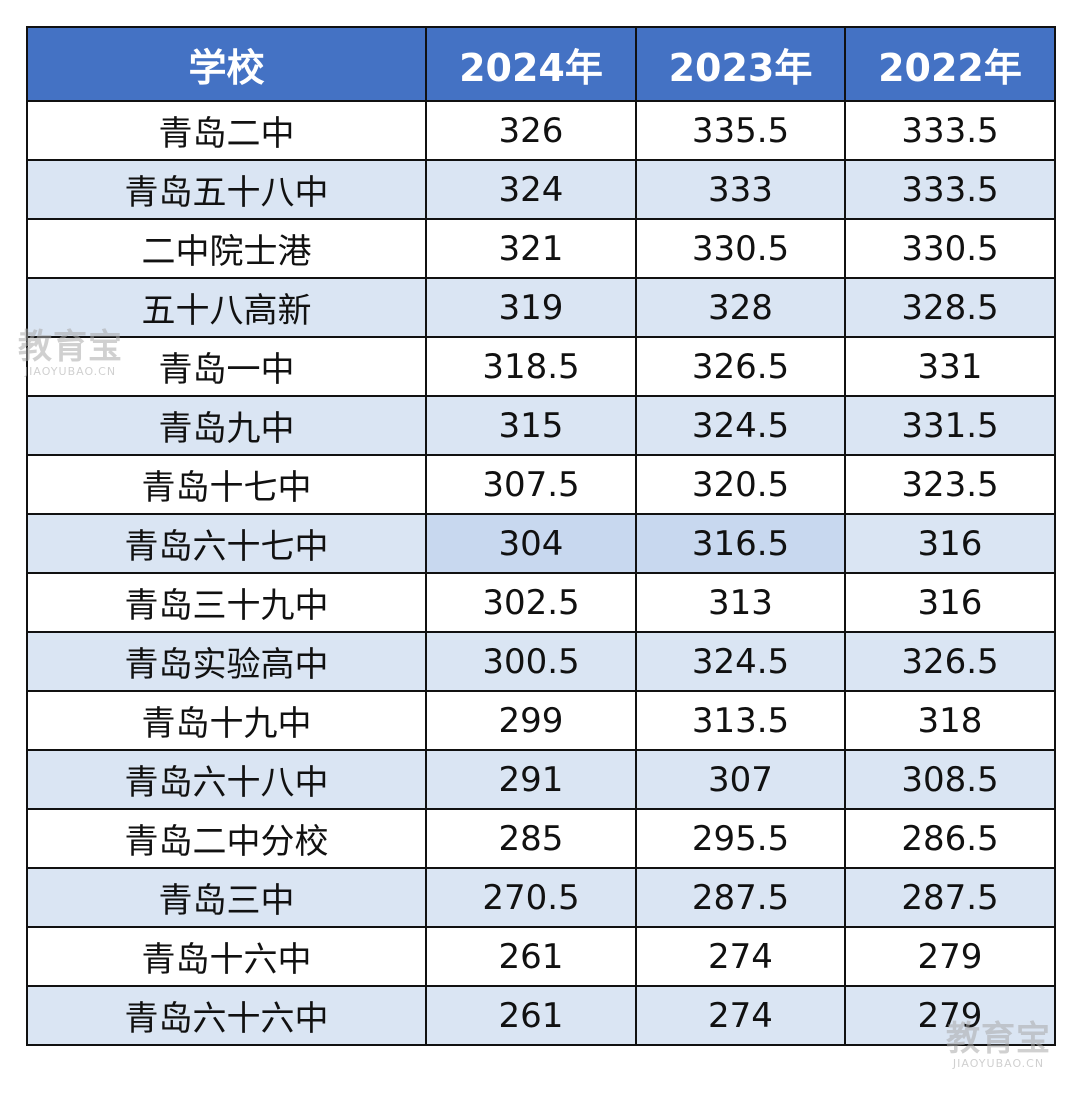 This screenshot has width=1080, height=1097. Describe the element at coordinates (226, 366) in the screenshot. I see `school-cell: 青岛一中` at that location.